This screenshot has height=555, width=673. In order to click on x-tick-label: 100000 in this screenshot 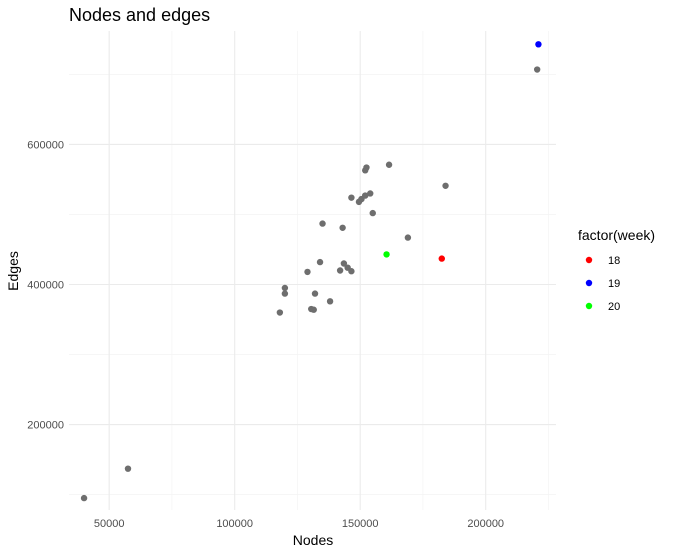, I will do `click(234, 524)`.